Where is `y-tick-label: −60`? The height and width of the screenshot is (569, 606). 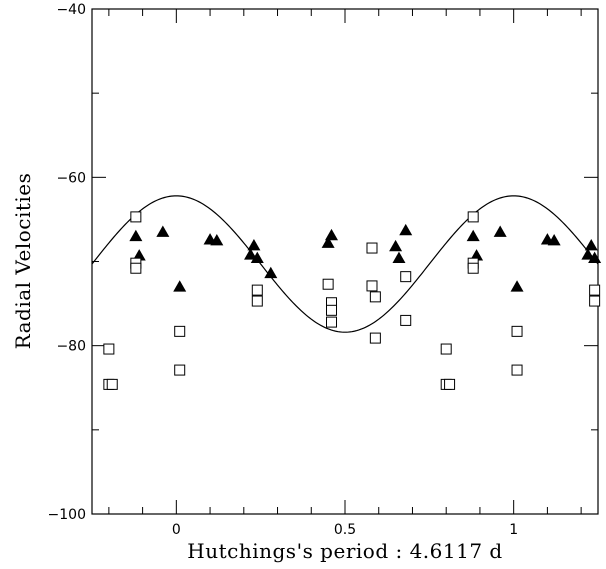
y-tick-label: −60 is located at coordinates (71, 178).